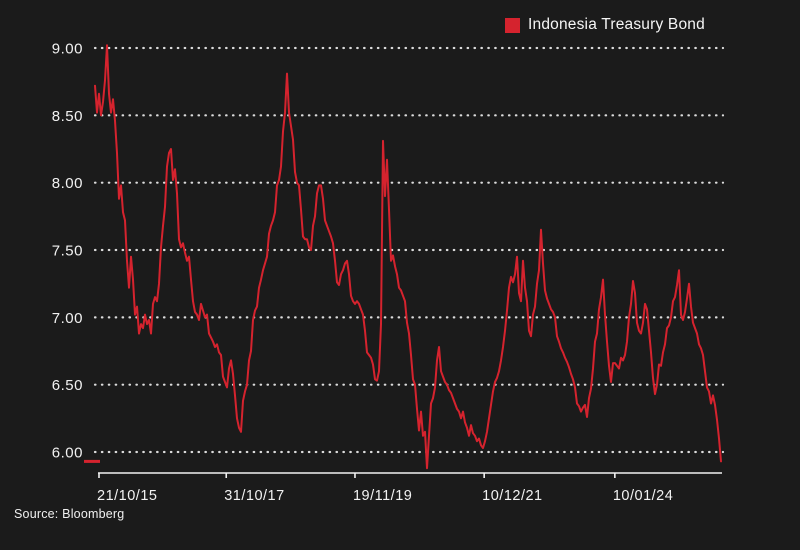  What do you see at coordinates (127, 496) in the screenshot?
I see `x-axis-label: 21/10/15` at bounding box center [127, 496].